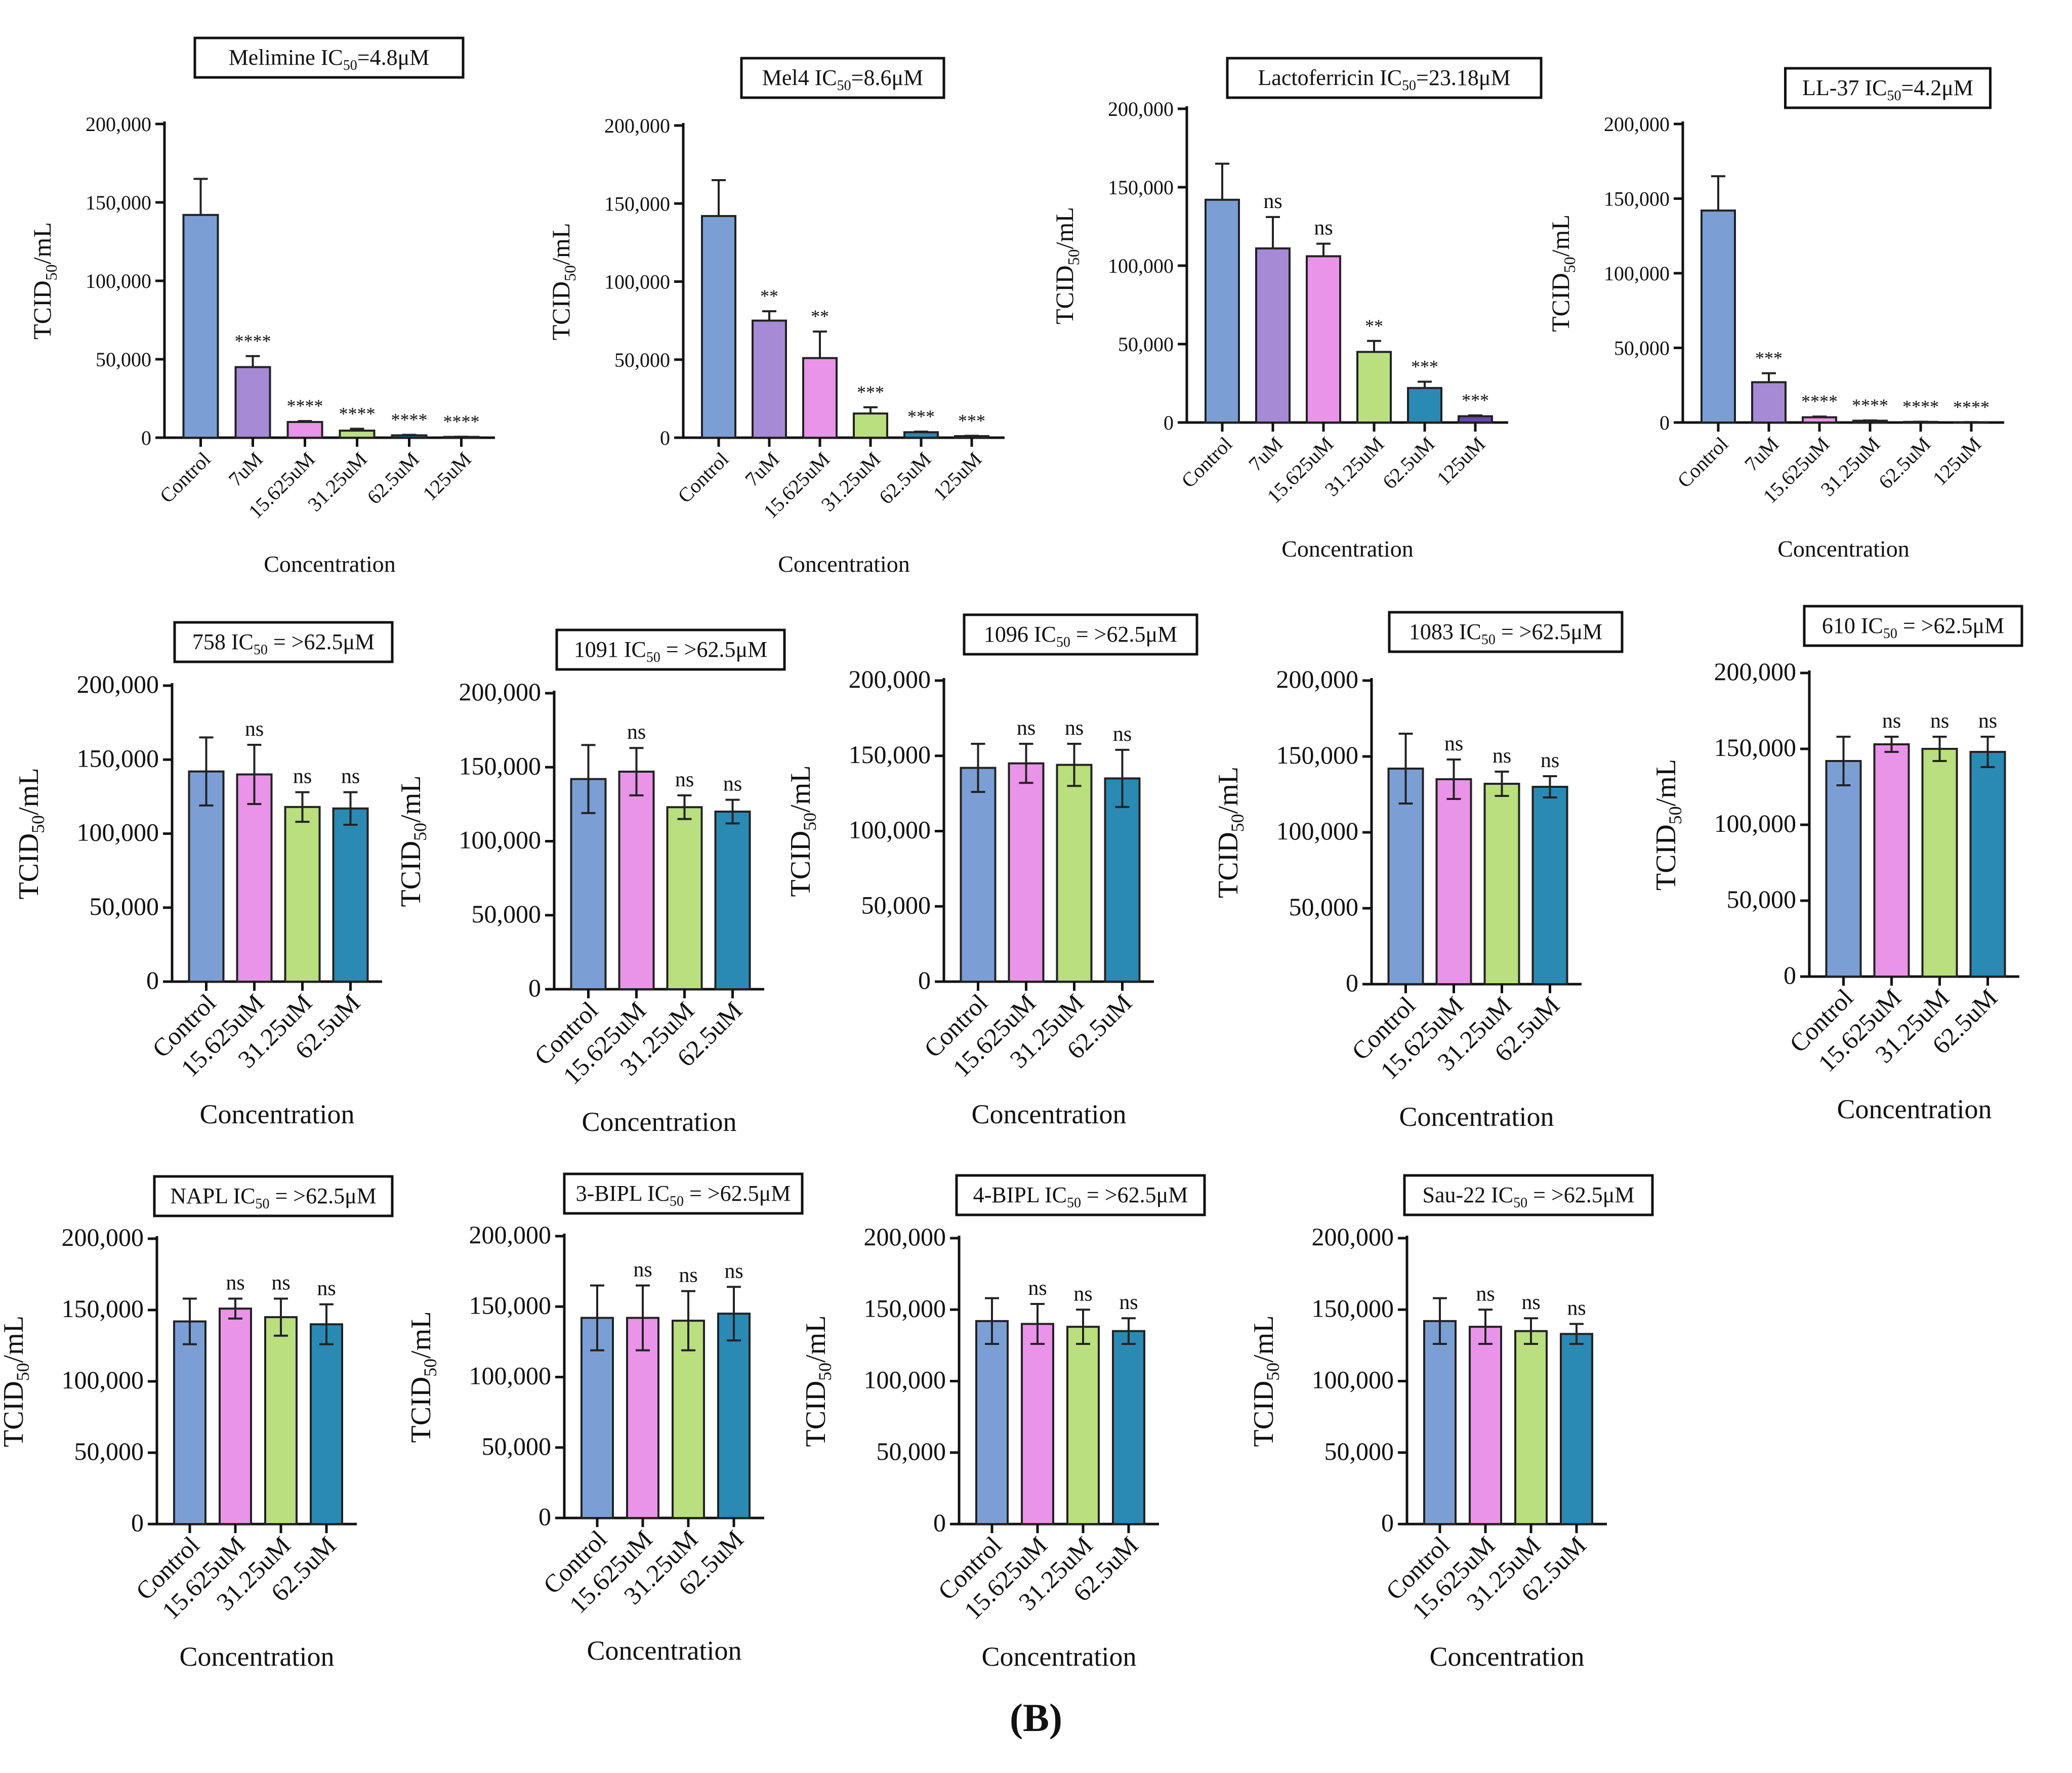 The image size is (2072, 1773). What do you see at coordinates (820, 316) in the screenshot?
I see `significance-label: **` at bounding box center [820, 316].